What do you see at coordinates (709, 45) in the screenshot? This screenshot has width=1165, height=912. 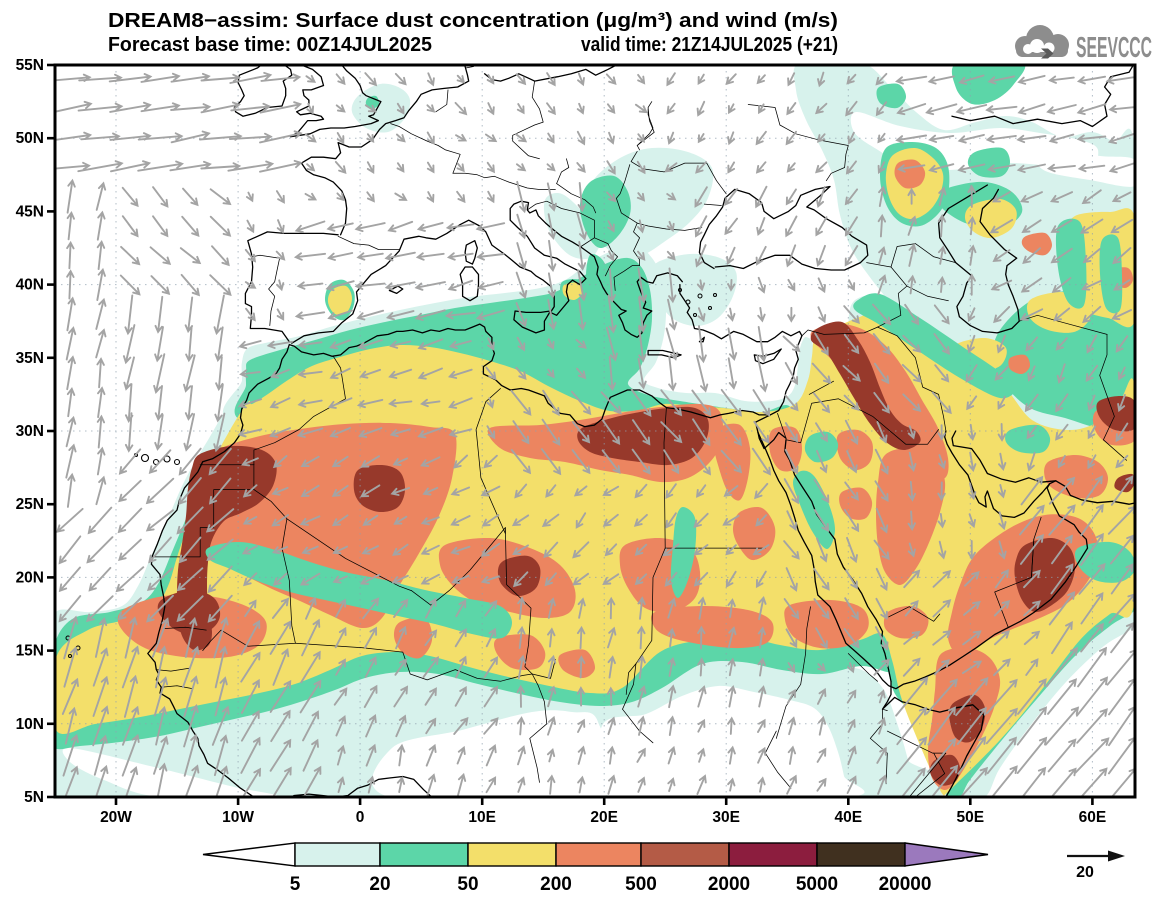 I see `svg-text: valid time: 21Z14JUL2025 (+21)` at bounding box center [709, 45].